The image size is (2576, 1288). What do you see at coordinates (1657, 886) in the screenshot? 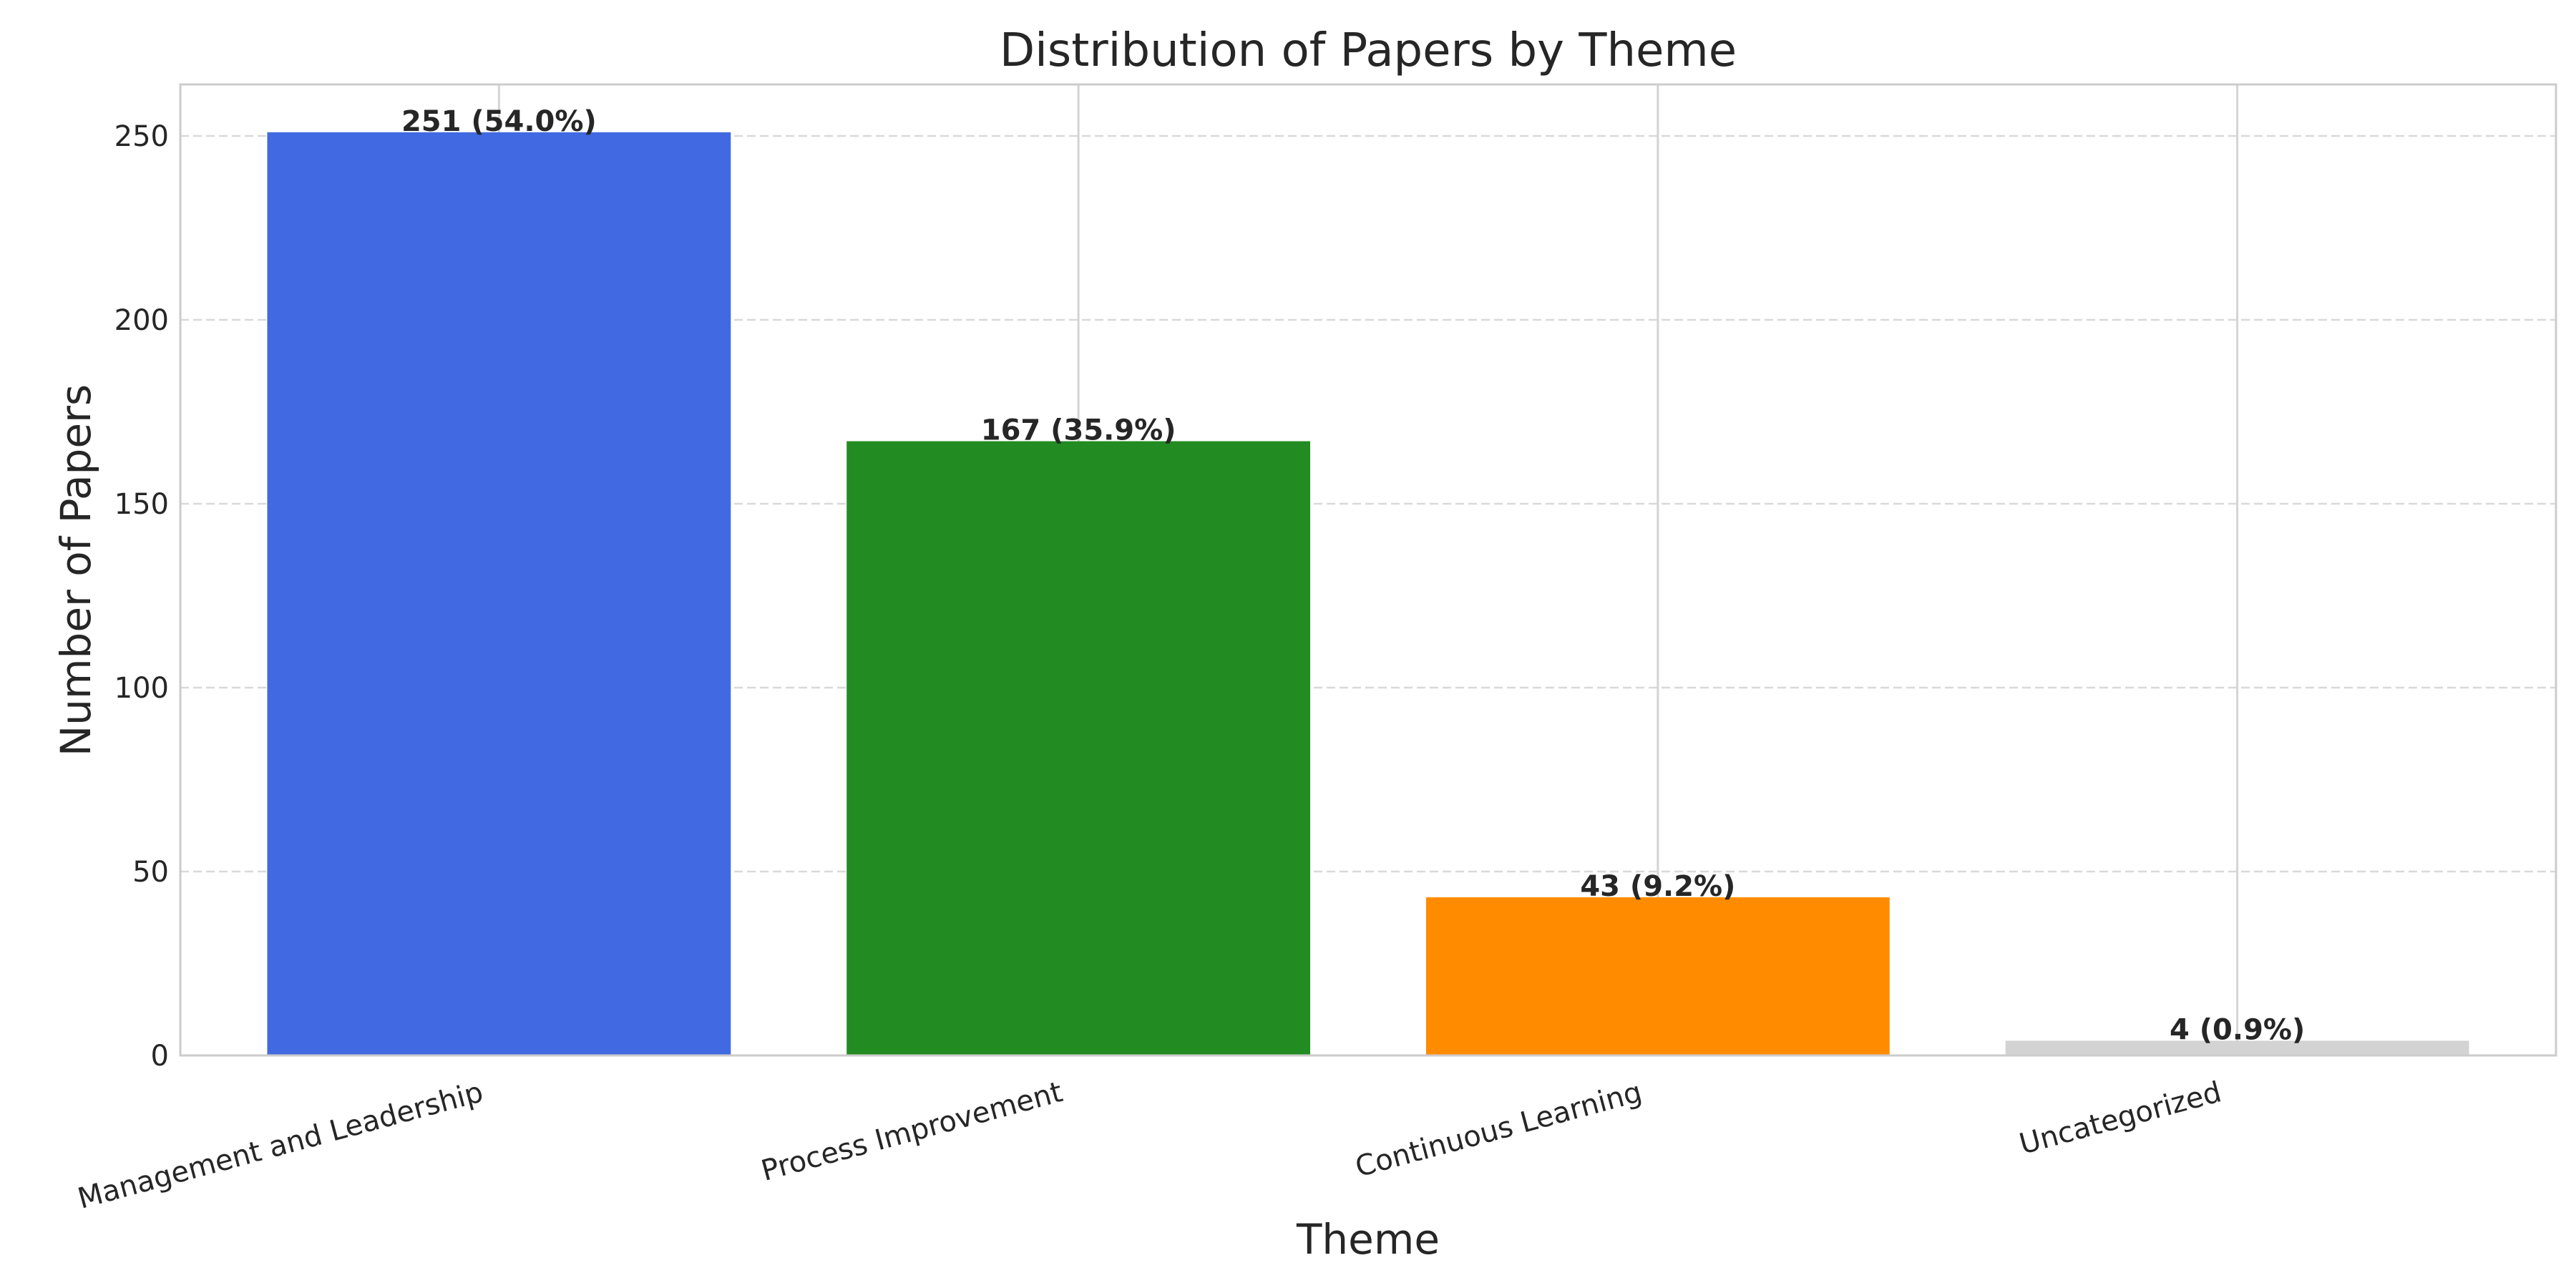
I see `data-label: 43 (9.2%)` at bounding box center [1657, 886].